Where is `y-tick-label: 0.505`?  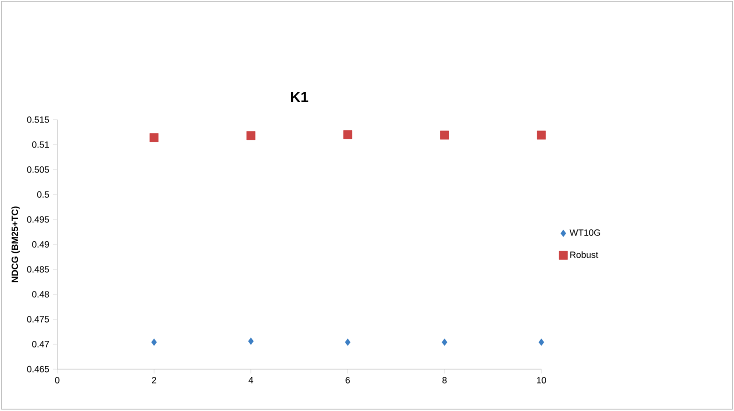 y-tick-label: 0.505 is located at coordinates (38, 169).